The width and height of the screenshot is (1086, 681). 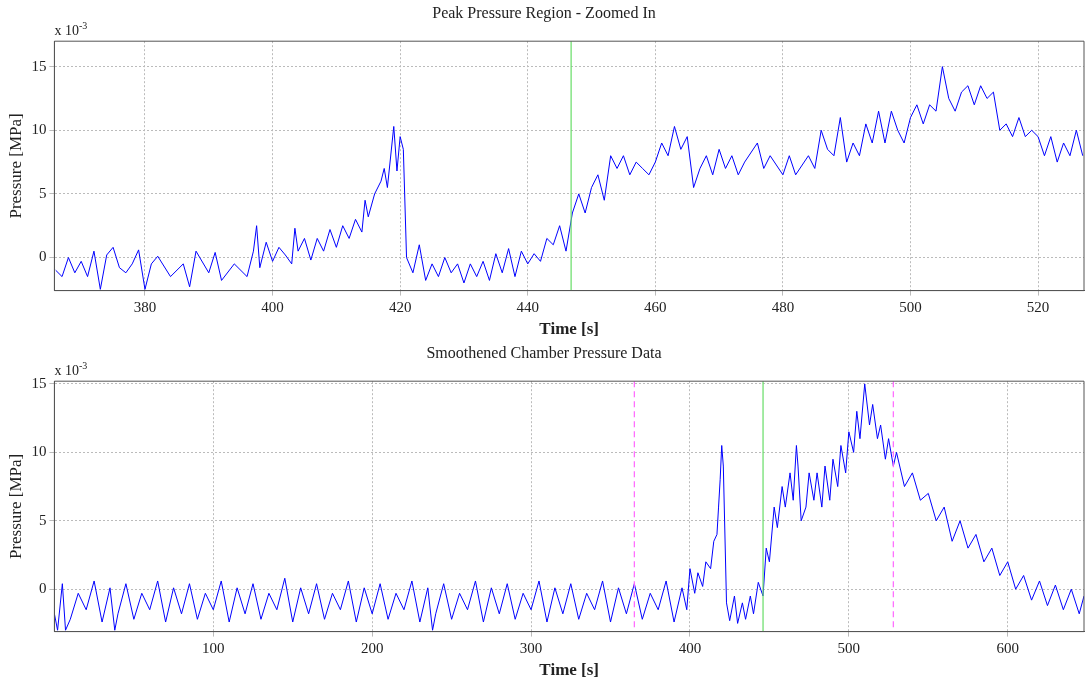 I want to click on x-tick-label: 460, so click(x=655, y=306).